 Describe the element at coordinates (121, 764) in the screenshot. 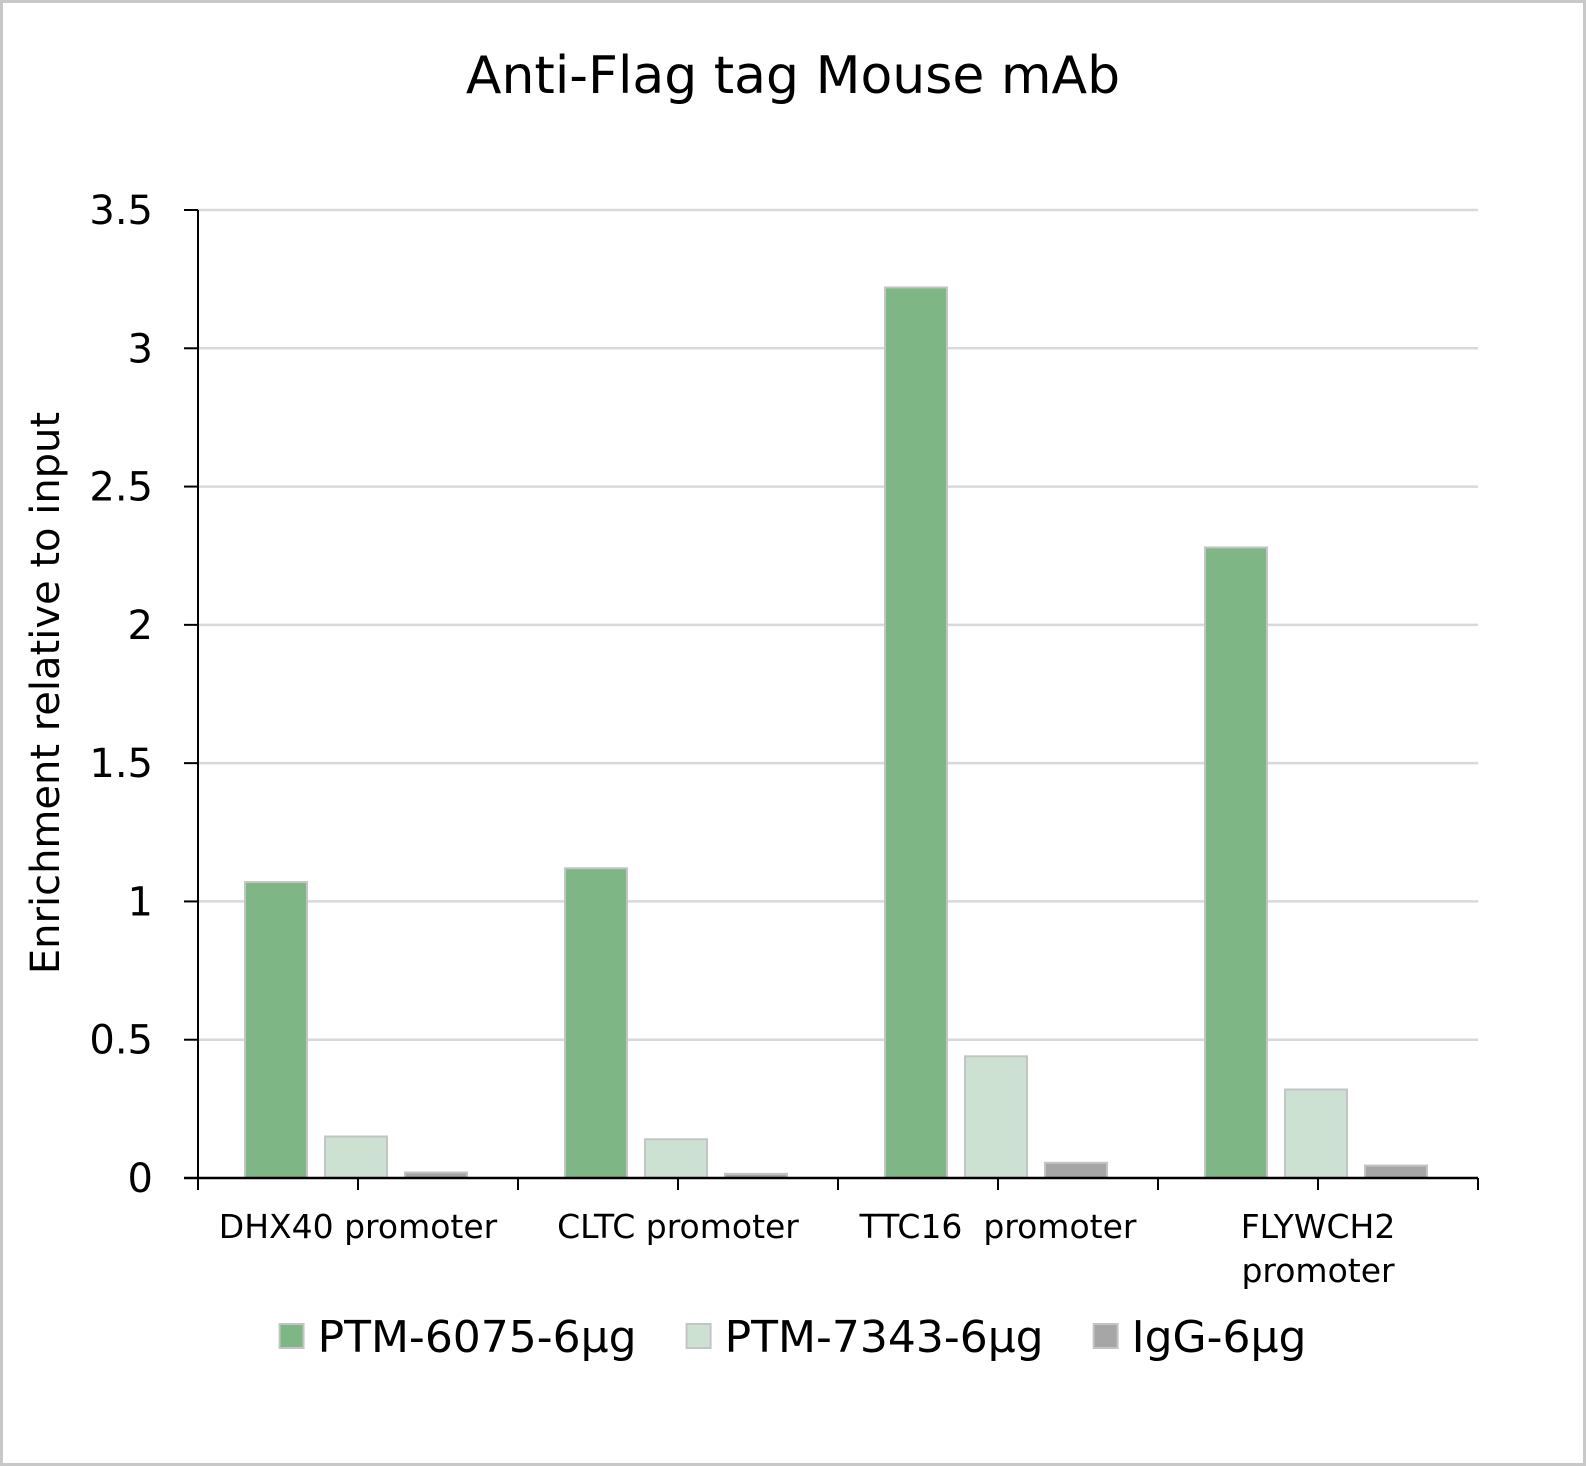

I see `y-tick-label: 1.5` at that location.